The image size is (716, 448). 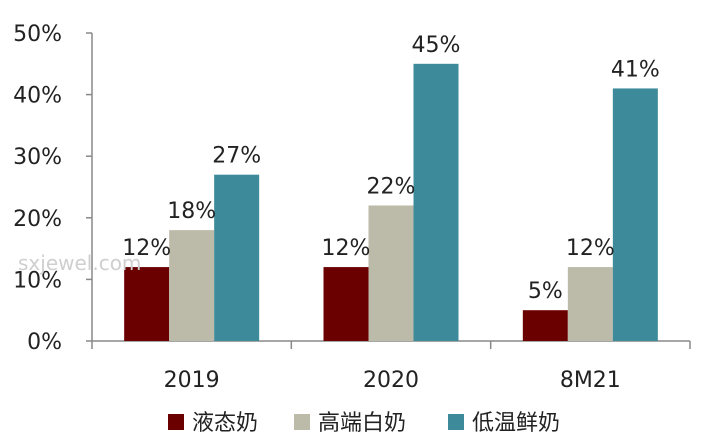 What do you see at coordinates (37, 219) in the screenshot?
I see `y-tick-label: 20%` at bounding box center [37, 219].